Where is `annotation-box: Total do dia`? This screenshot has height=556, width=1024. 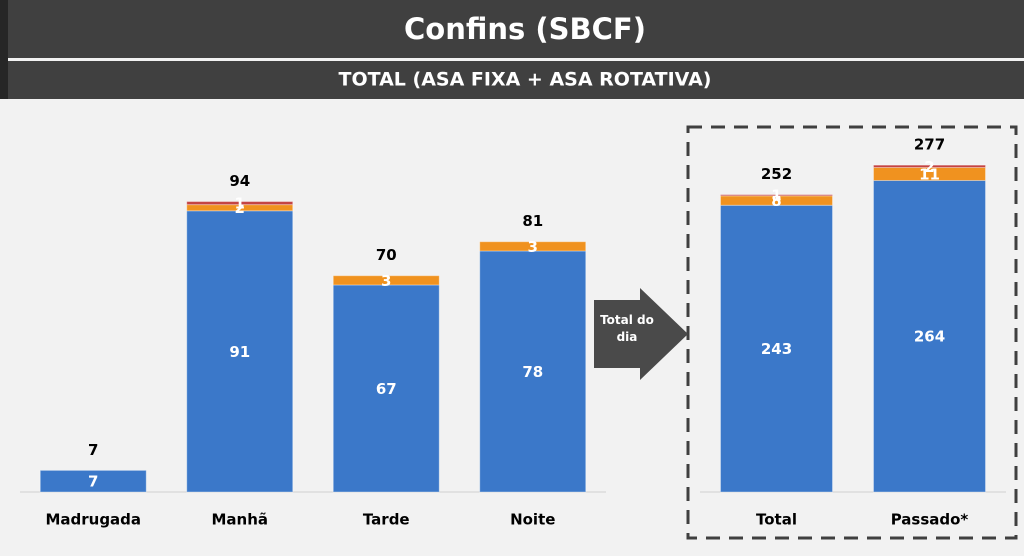
annotation-box: Total do dia is located at coordinates (627, 328).